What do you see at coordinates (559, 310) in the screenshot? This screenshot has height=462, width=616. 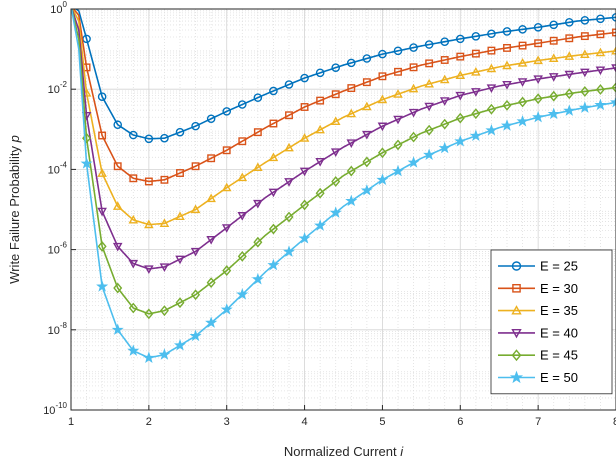 I see `legend-label: E = 35` at bounding box center [559, 310].